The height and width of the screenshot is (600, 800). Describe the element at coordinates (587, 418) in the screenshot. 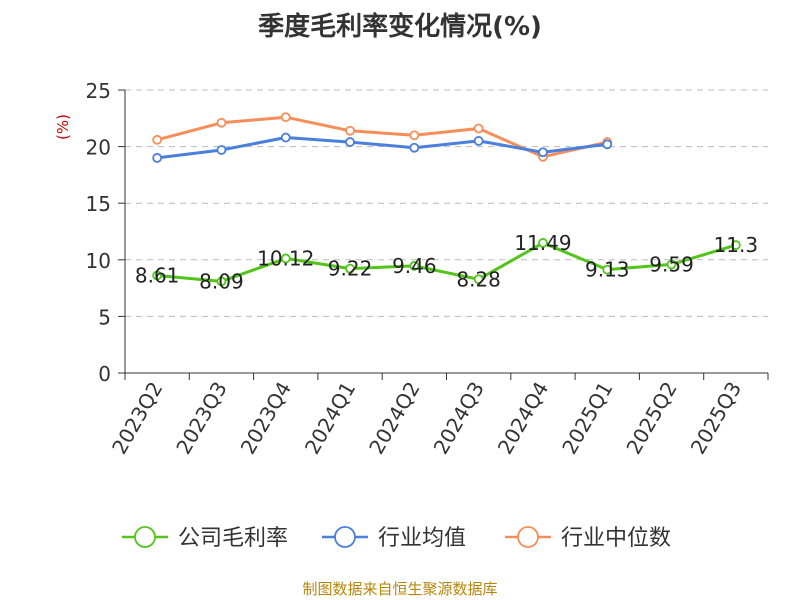

I see `x-tick-label: 2025Q1` at that location.